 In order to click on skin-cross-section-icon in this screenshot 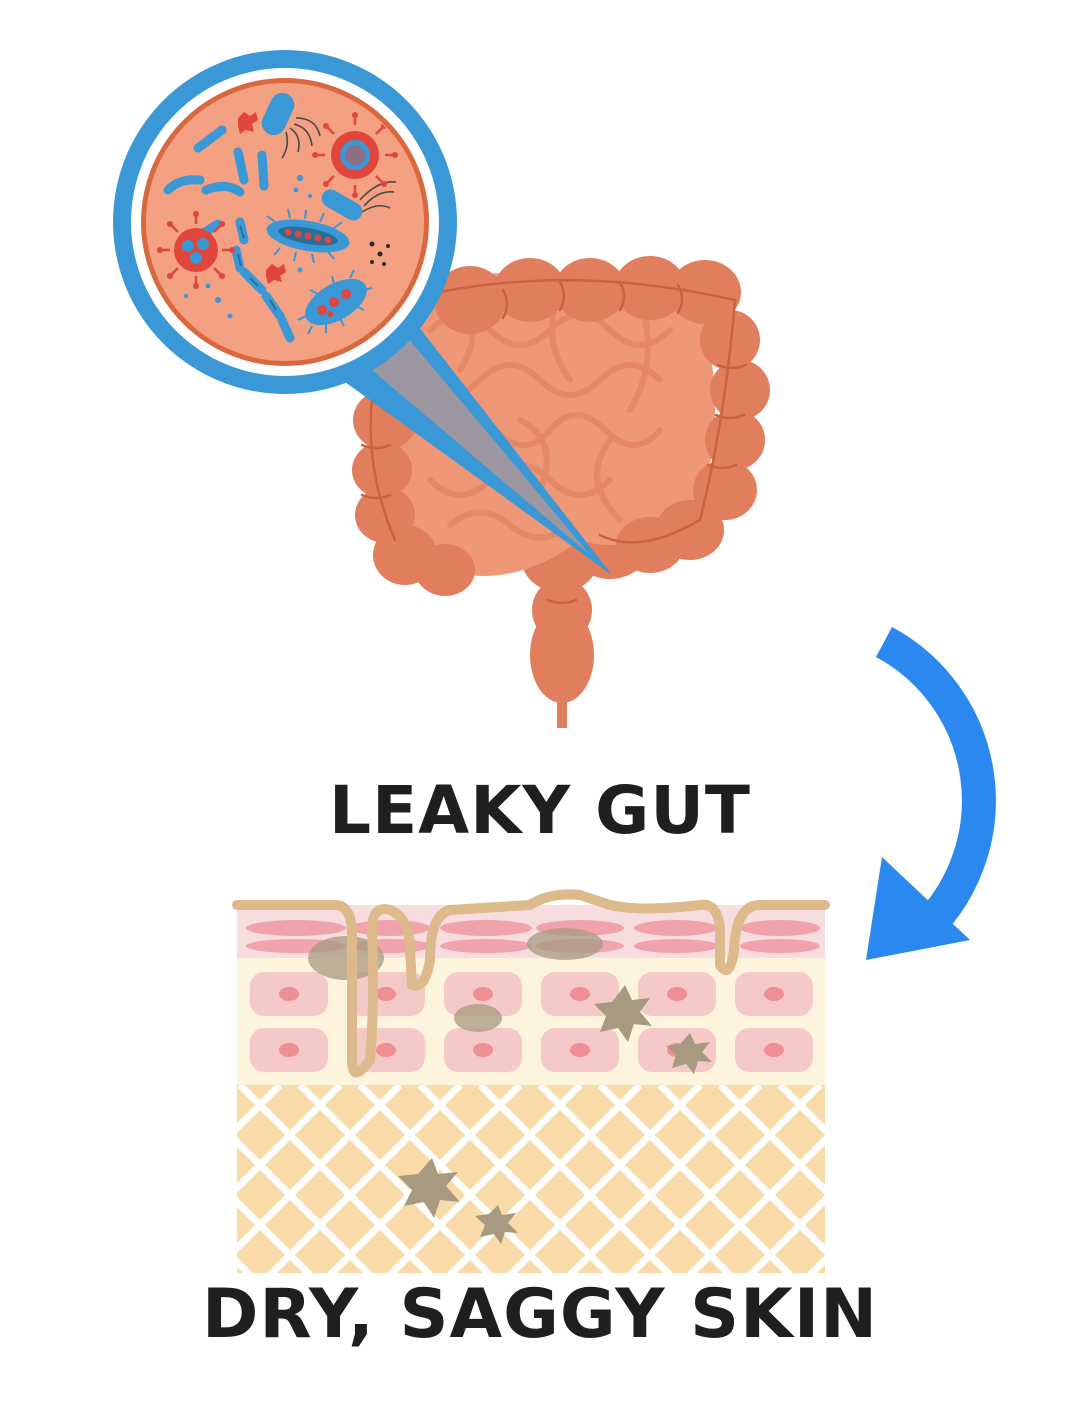, I will do `click(531, 1081)`.